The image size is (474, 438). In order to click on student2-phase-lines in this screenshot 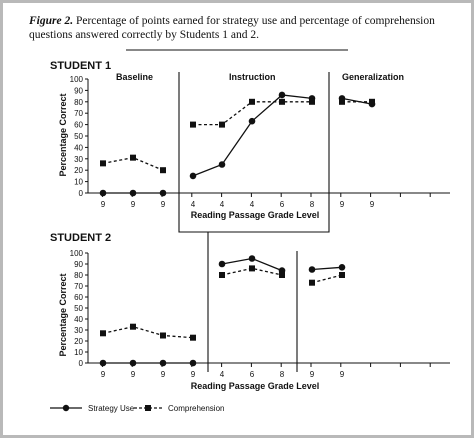, I will do `click(238, 301)`.